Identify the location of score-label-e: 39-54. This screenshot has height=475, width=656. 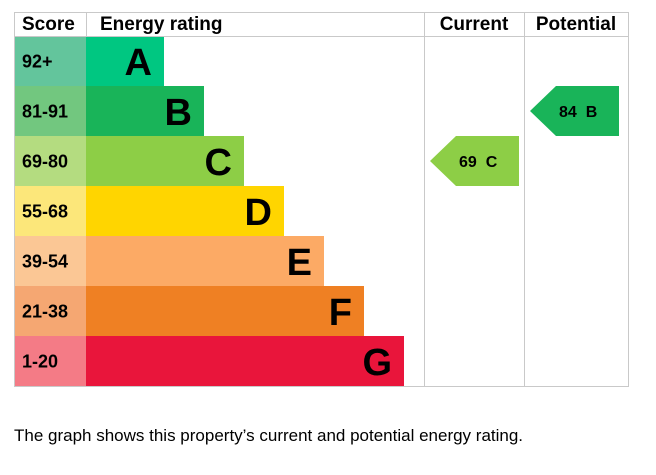
(45, 262).